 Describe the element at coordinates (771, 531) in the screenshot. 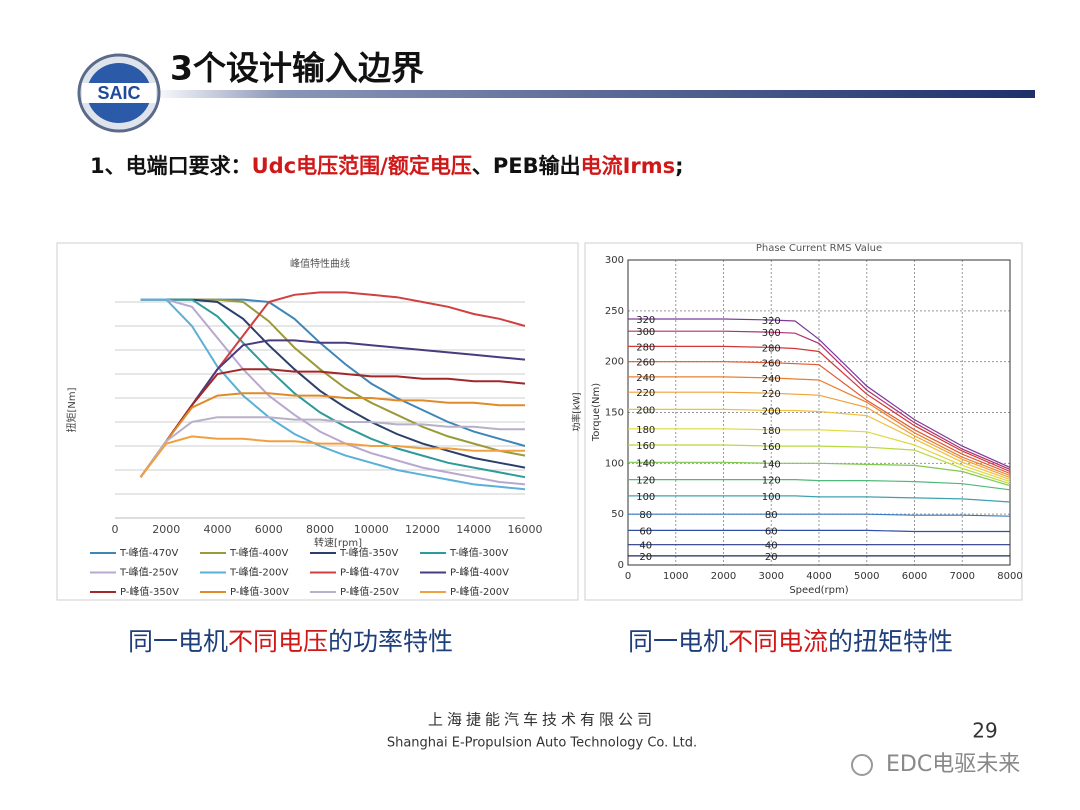

I see `contour-label: 60` at that location.